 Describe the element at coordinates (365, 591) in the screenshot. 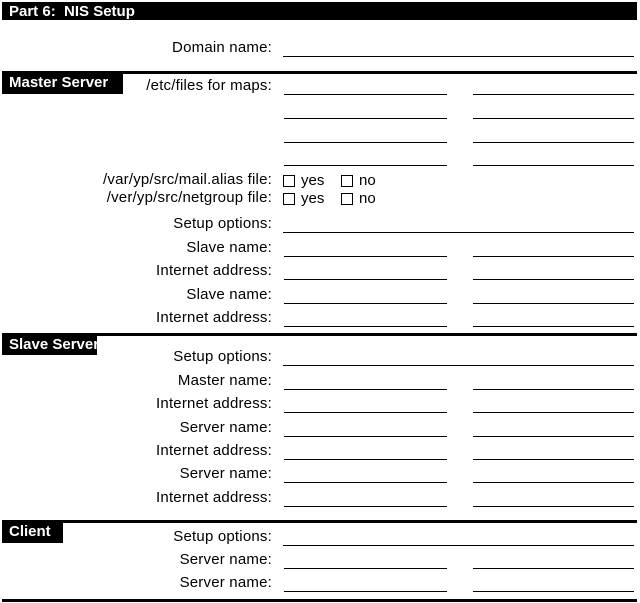

I see `client-server-name-2-left` at that location.